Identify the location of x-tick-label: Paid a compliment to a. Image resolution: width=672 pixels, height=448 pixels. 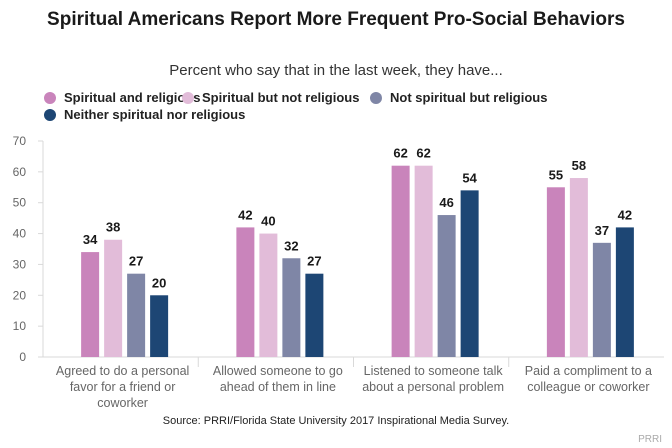
(588, 371).